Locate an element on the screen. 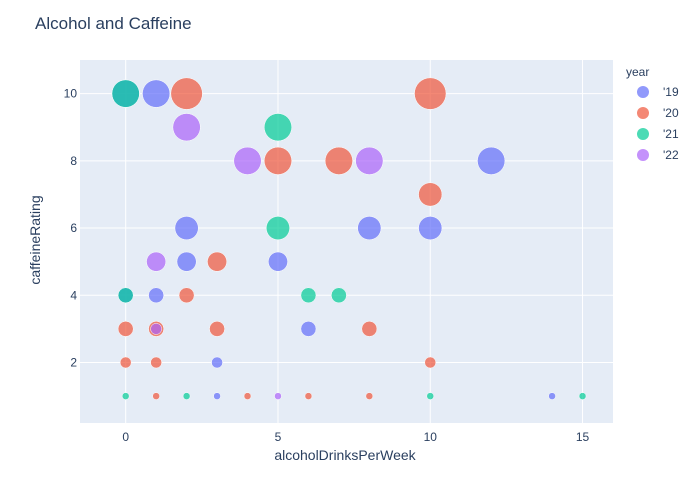 The height and width of the screenshot is (500, 700). legend-label: '19 is located at coordinates (671, 92).